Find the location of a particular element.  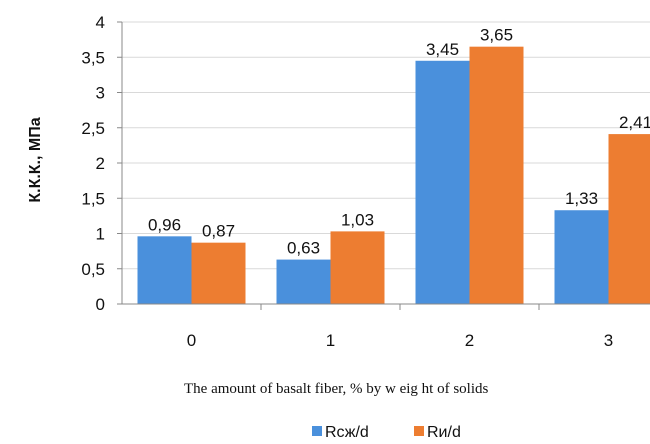

legend: Rсж/d Rи/d is located at coordinates (386, 432).